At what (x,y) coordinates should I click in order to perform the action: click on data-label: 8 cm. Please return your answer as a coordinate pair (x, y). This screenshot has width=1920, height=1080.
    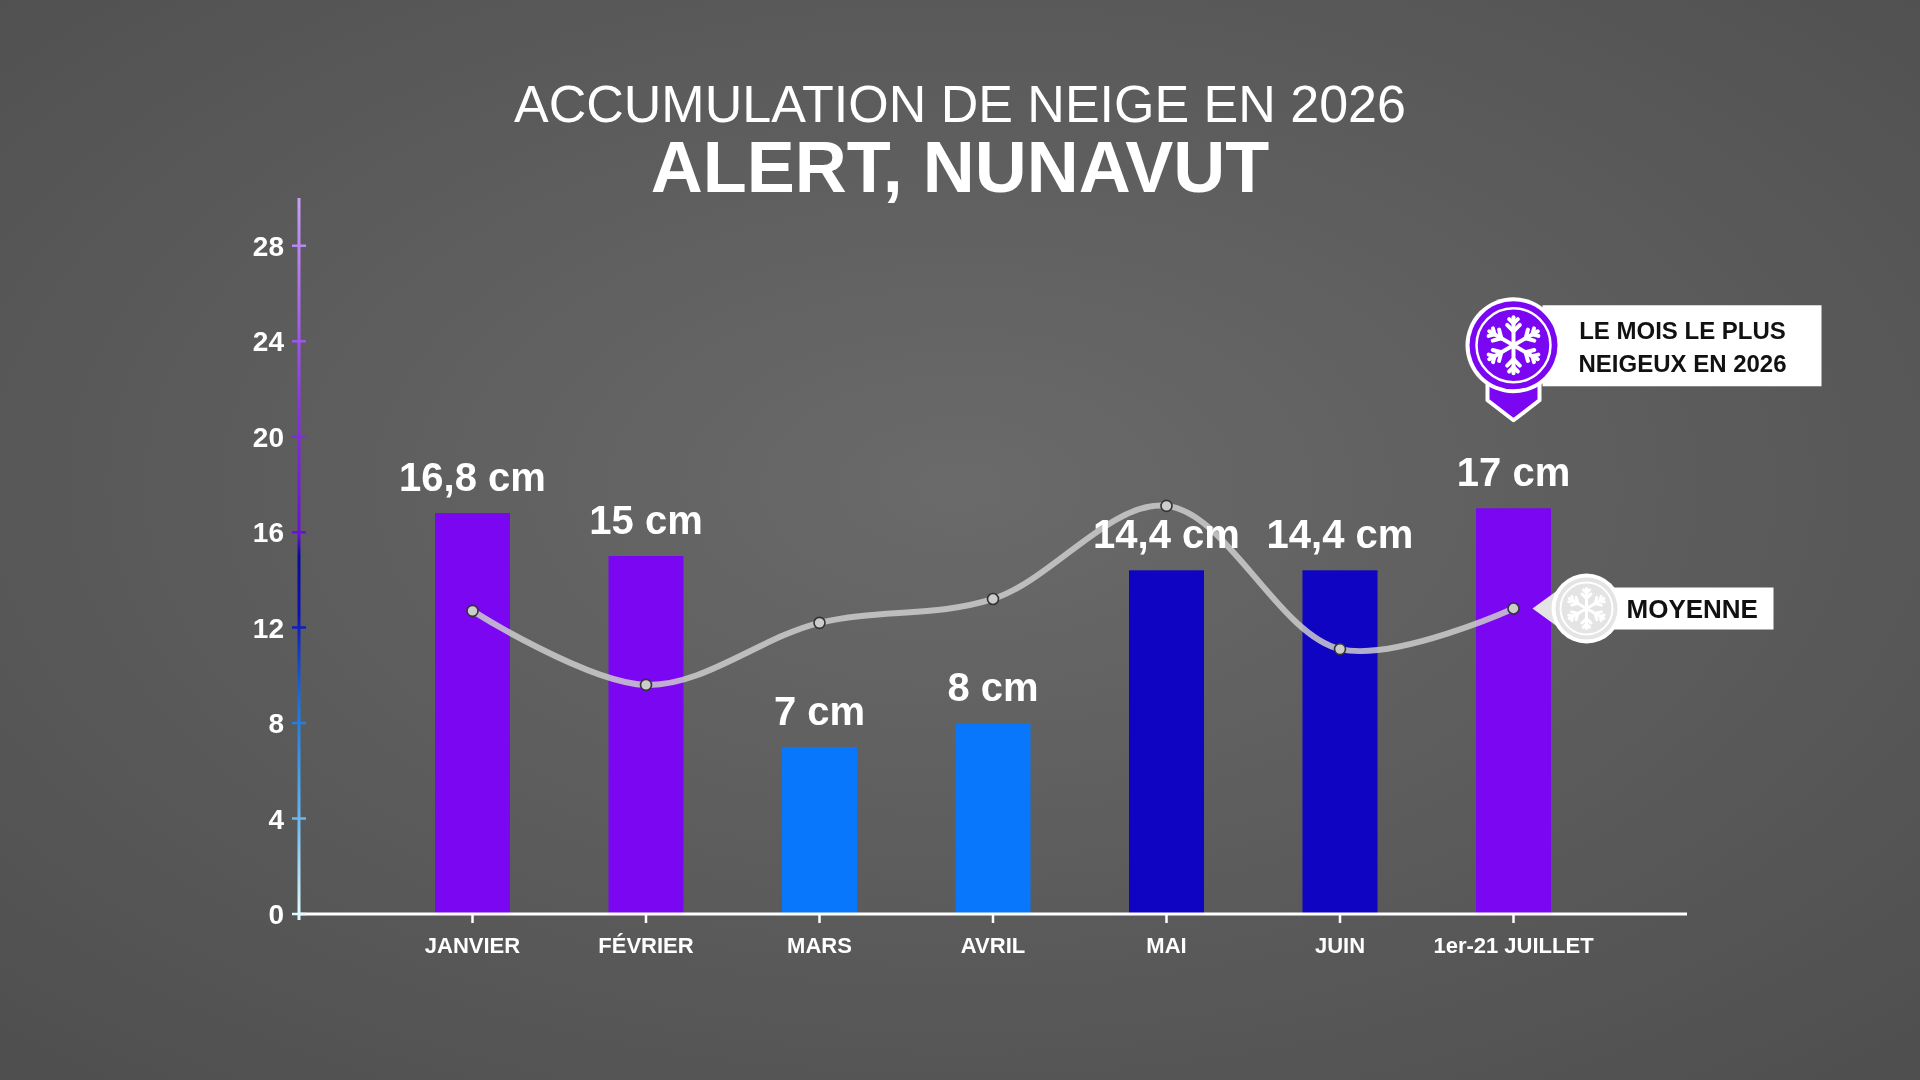
    Looking at the image, I should click on (993, 687).